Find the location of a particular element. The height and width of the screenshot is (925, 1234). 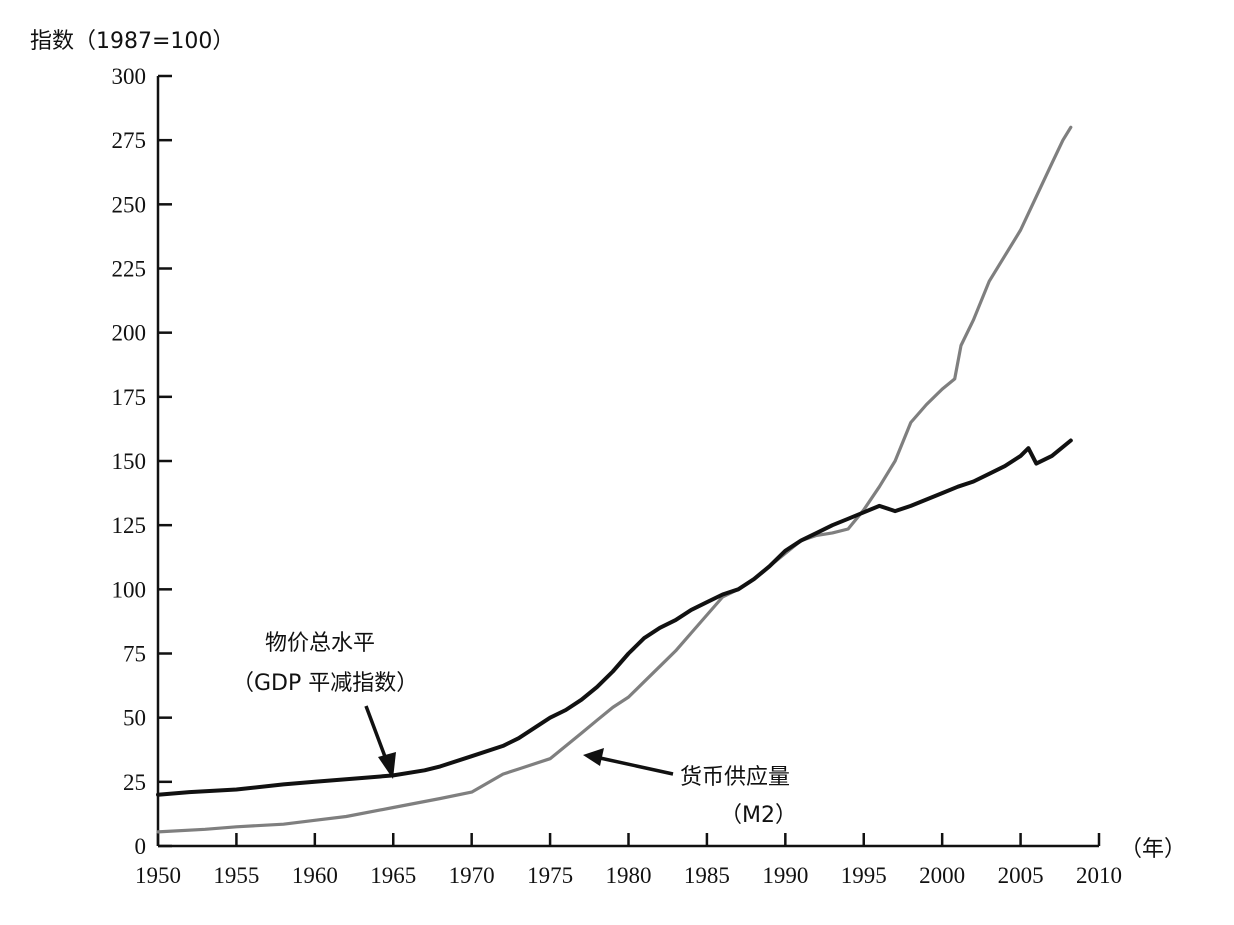

y-tick-label: 200 is located at coordinates (129, 333).